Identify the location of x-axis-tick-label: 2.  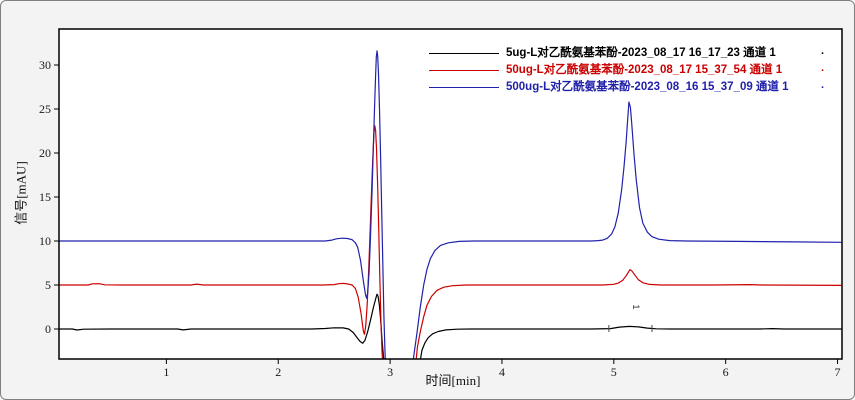
(278, 372).